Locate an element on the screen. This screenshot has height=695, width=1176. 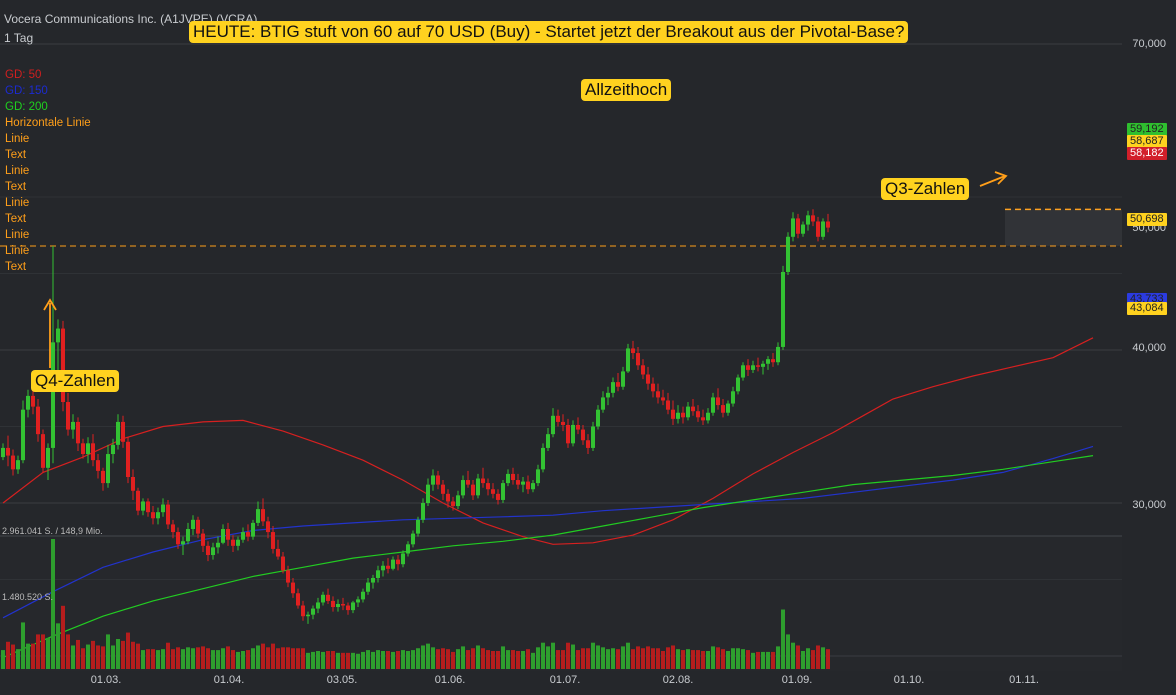
q3-arrowhead is located at coordinates (1001, 178).